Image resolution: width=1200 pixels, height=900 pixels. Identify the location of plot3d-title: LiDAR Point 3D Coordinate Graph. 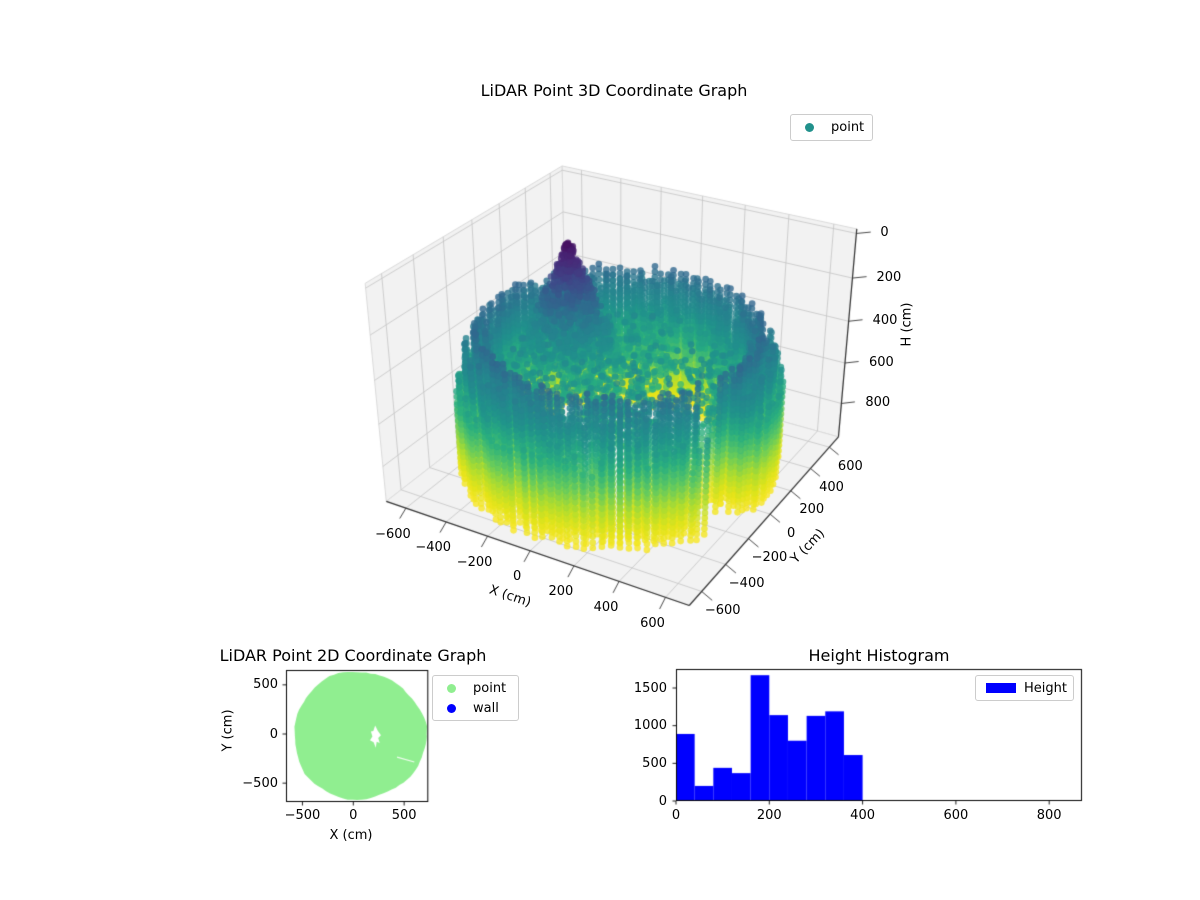
(614, 90).